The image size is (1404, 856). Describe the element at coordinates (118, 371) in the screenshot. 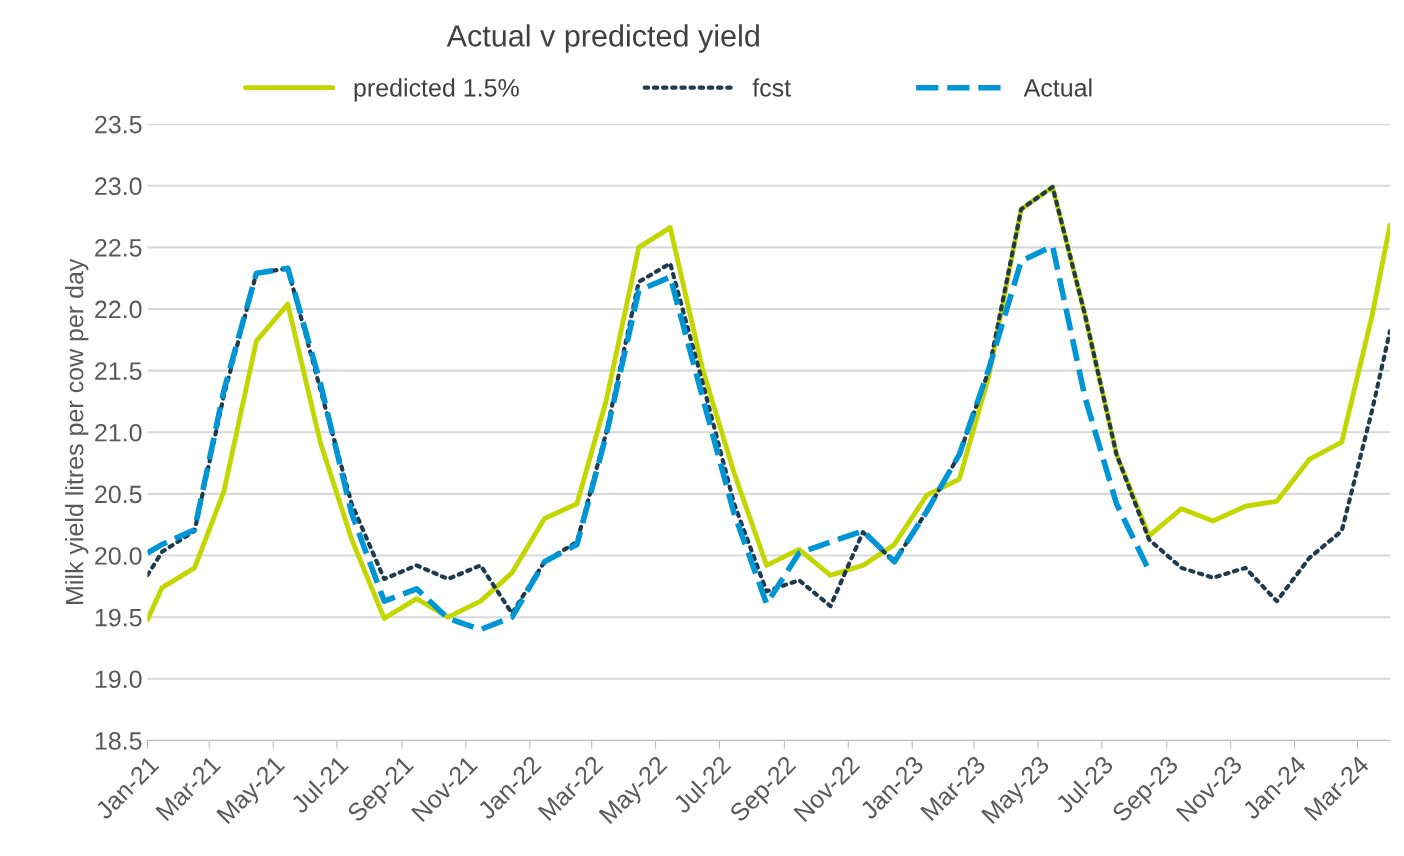

I see `y-tick-label: 21.5` at that location.